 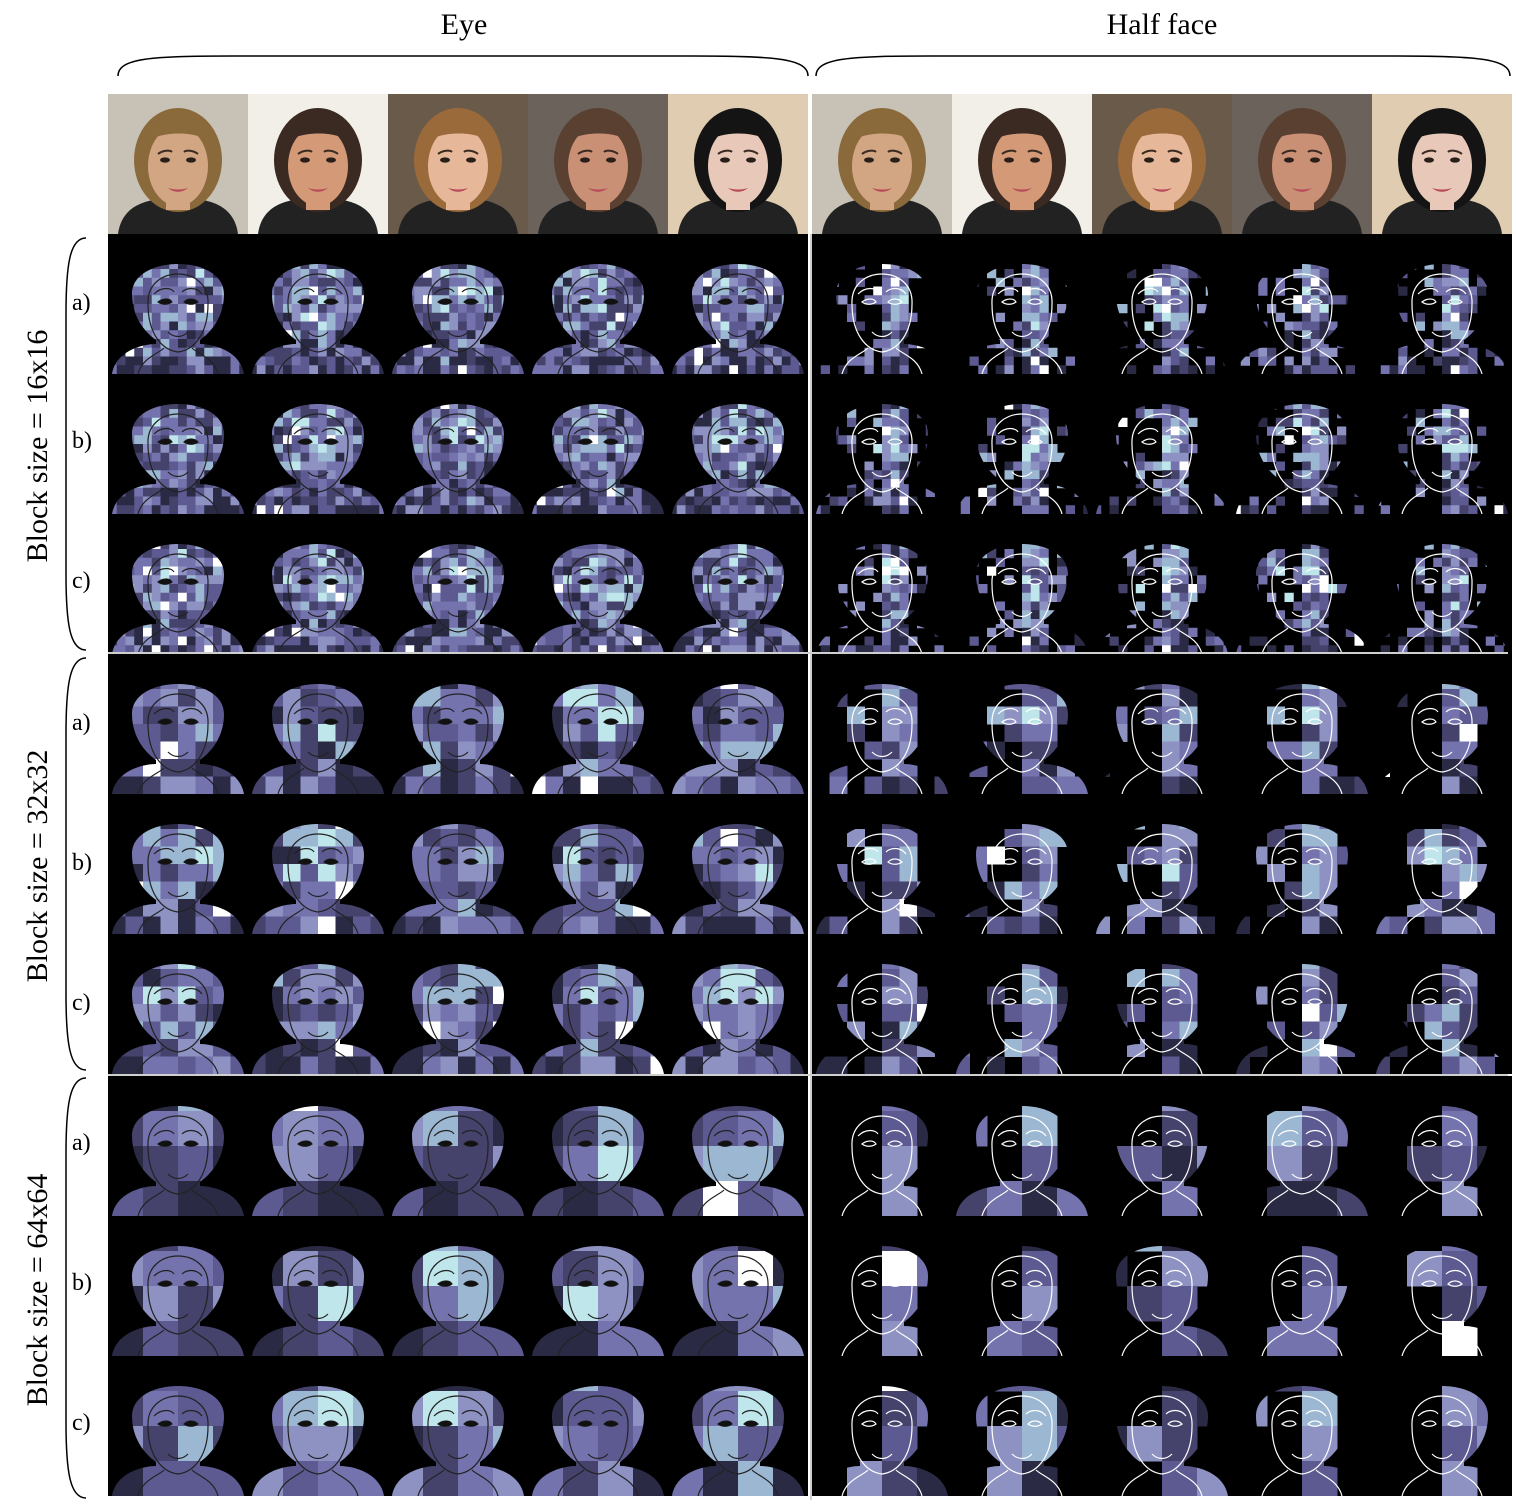 I want to click on brace-eye, so click(x=463, y=66).